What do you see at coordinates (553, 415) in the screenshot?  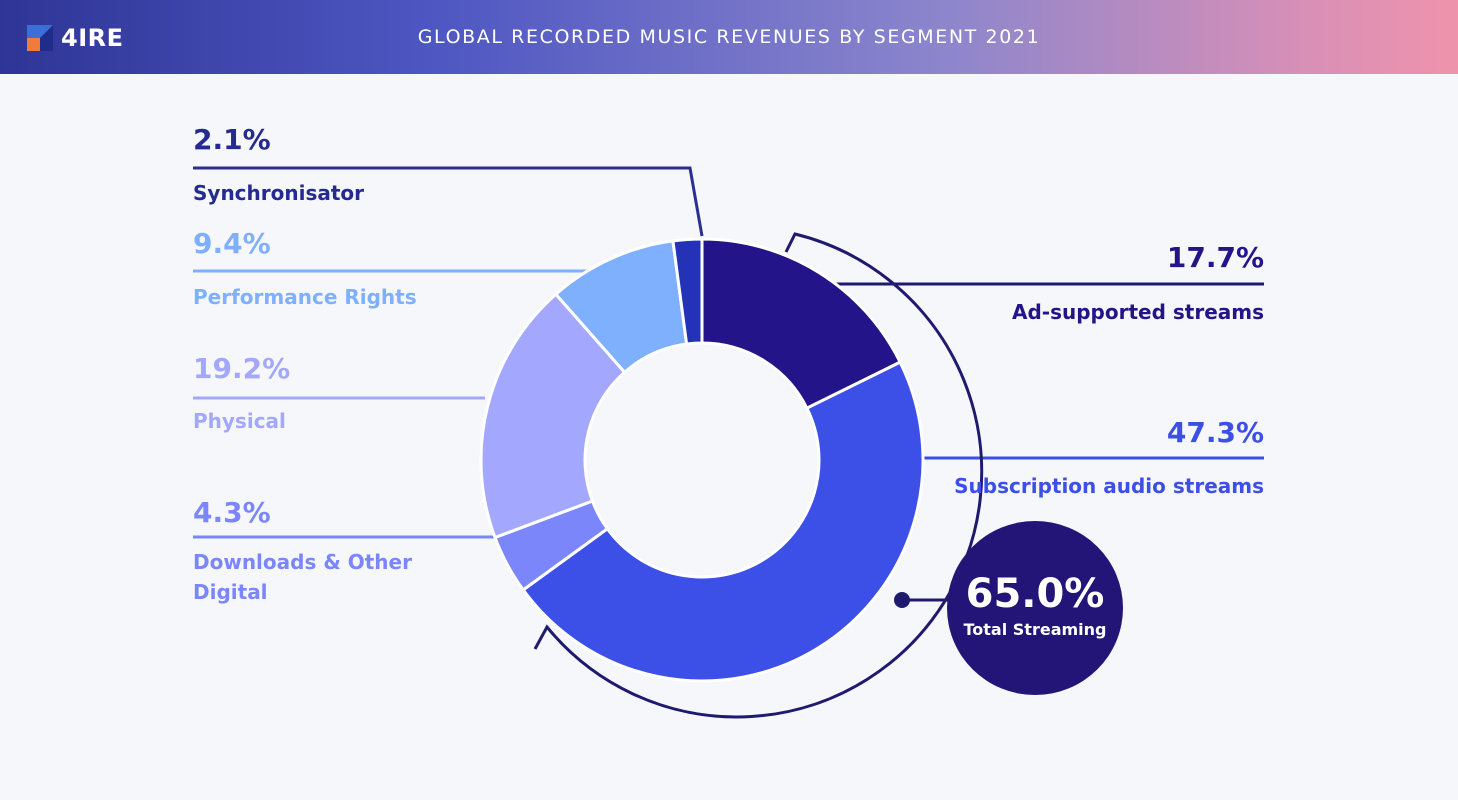 I see `donut-slice-physical` at bounding box center [553, 415].